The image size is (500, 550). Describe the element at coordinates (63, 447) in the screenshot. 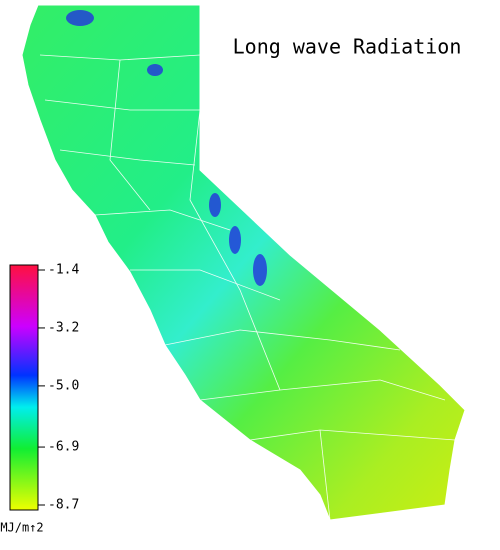

I see `colorbar-tick-label: -6.9` at that location.